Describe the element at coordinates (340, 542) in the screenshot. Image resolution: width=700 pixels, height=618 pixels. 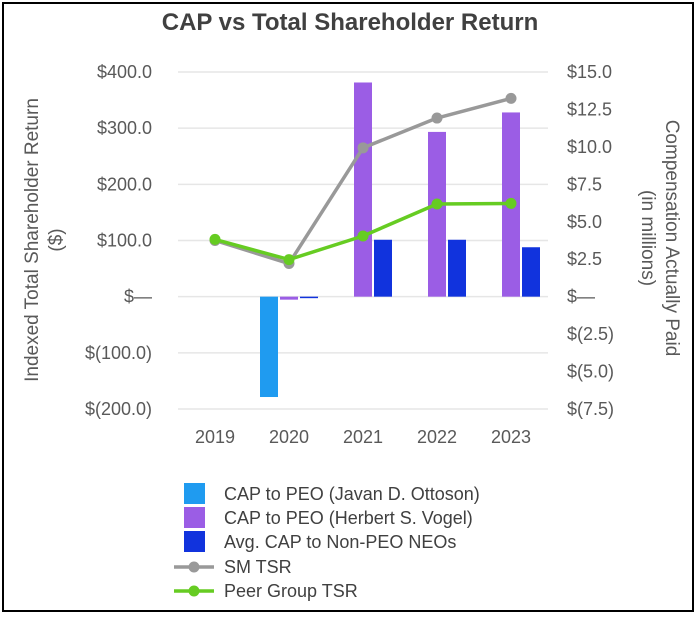
I see `legend-label: Avg. CAP to Non-PEO NEOs` at that location.